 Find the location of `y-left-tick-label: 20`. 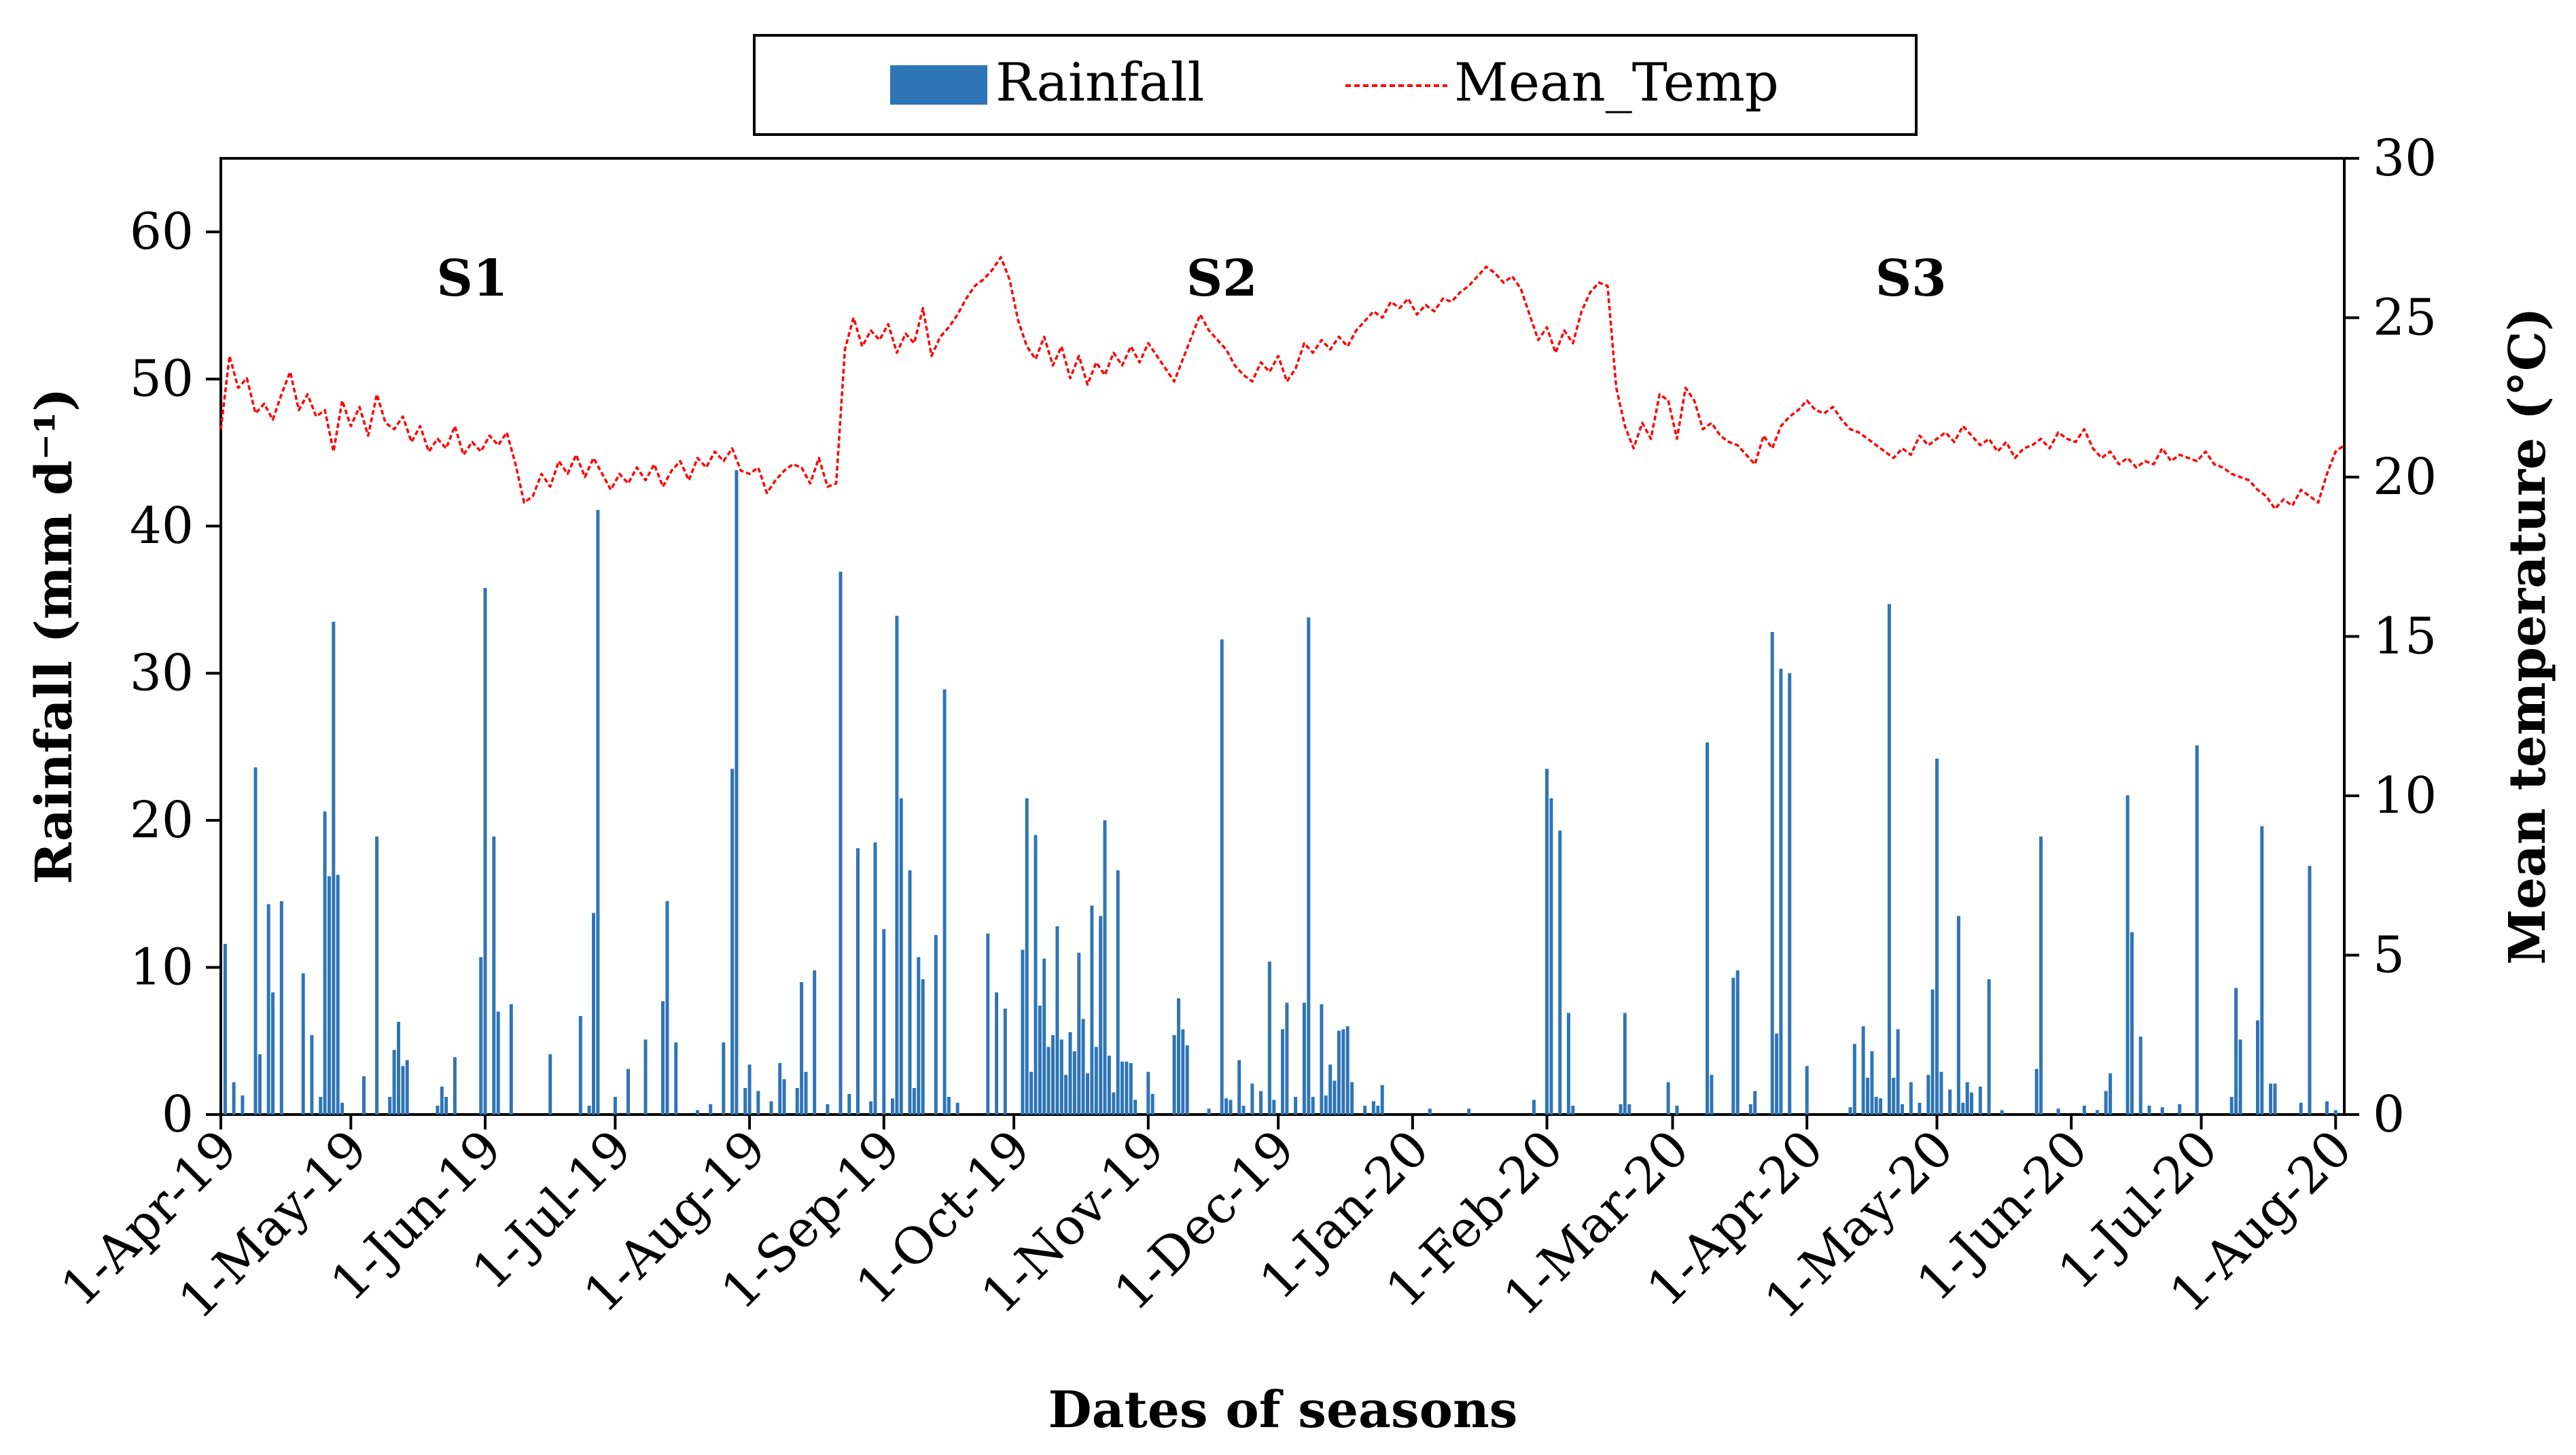

y-left-tick-label: 20 is located at coordinates (162, 820).